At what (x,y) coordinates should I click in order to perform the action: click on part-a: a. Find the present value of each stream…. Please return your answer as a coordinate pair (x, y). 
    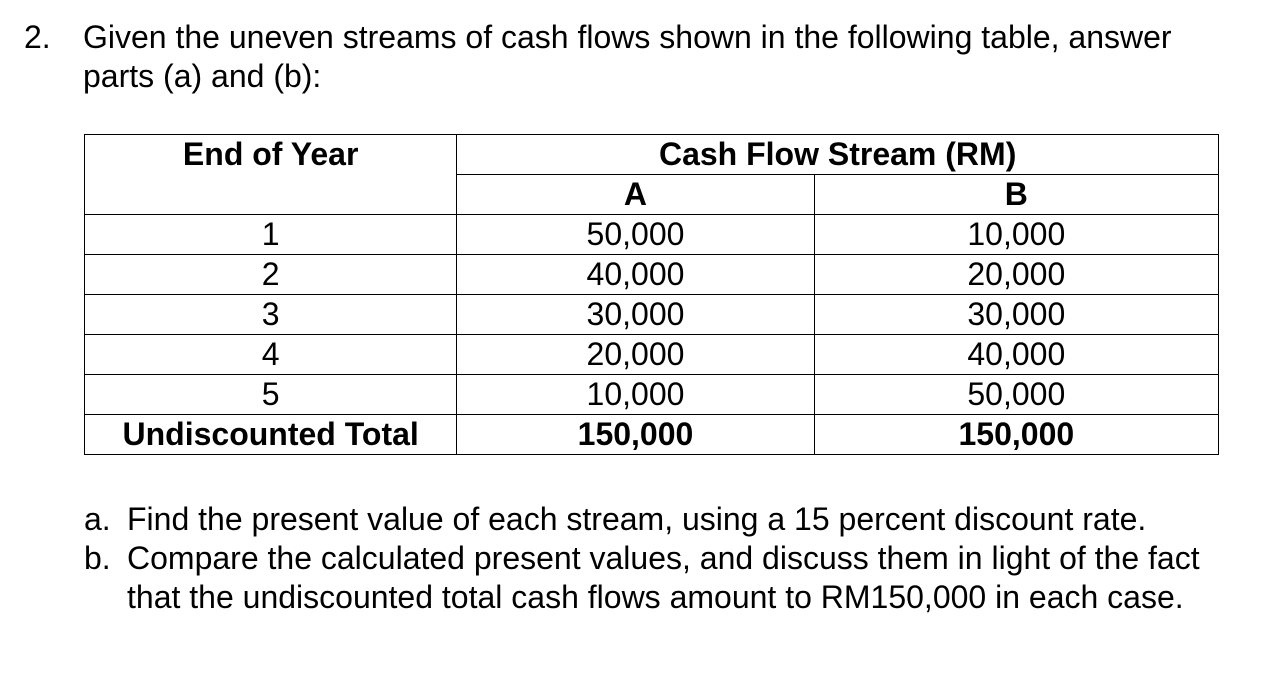
    Looking at the image, I should click on (664, 519).